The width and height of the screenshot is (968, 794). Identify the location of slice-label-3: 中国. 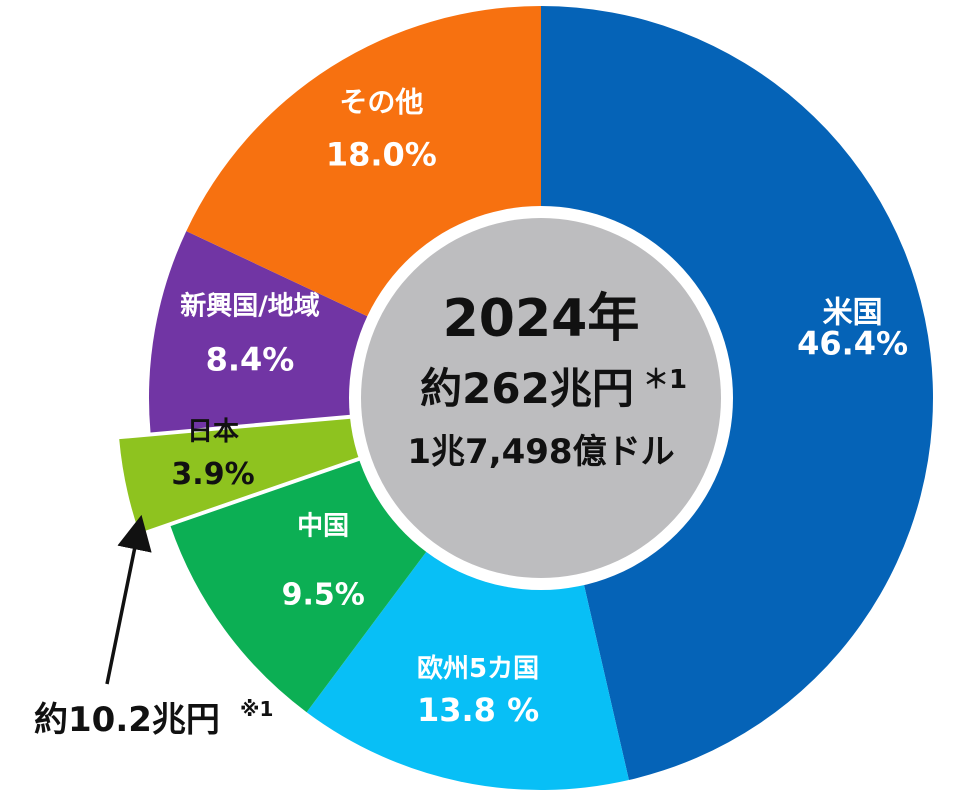
(323, 527).